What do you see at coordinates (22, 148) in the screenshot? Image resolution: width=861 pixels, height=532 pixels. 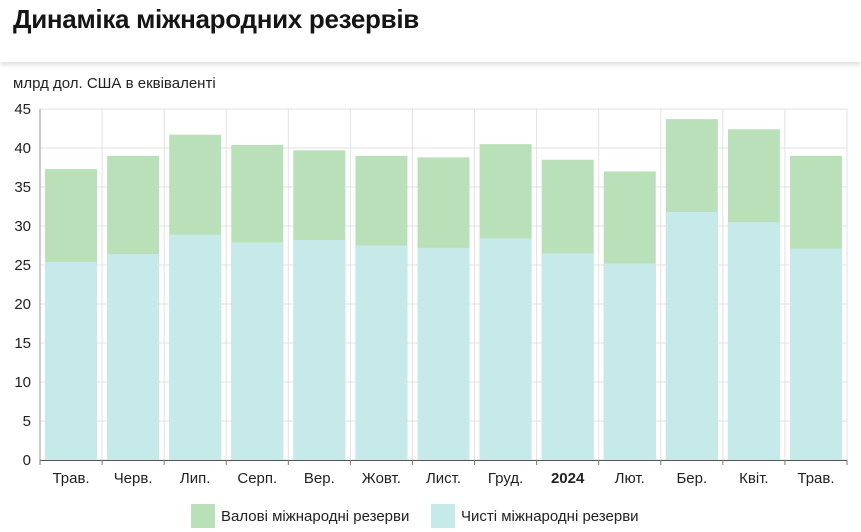 I see `y-tick-label: 40` at bounding box center [22, 148].